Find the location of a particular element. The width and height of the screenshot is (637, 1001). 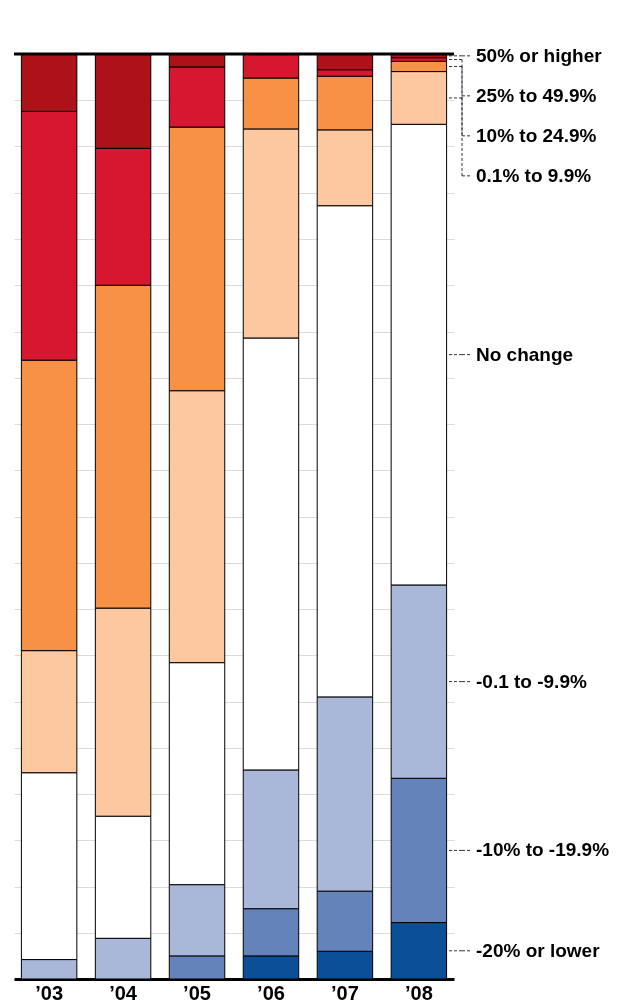

x-tick-label: ’08 is located at coordinates (418, 991).